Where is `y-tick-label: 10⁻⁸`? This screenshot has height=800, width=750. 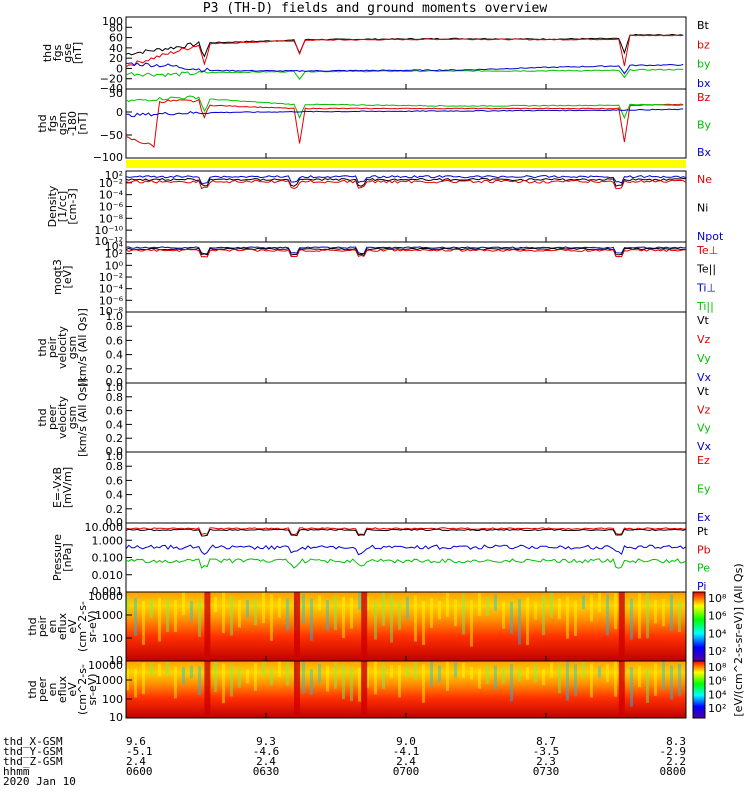
y-tick-label: 10⁻⁸ is located at coordinates (111, 311).